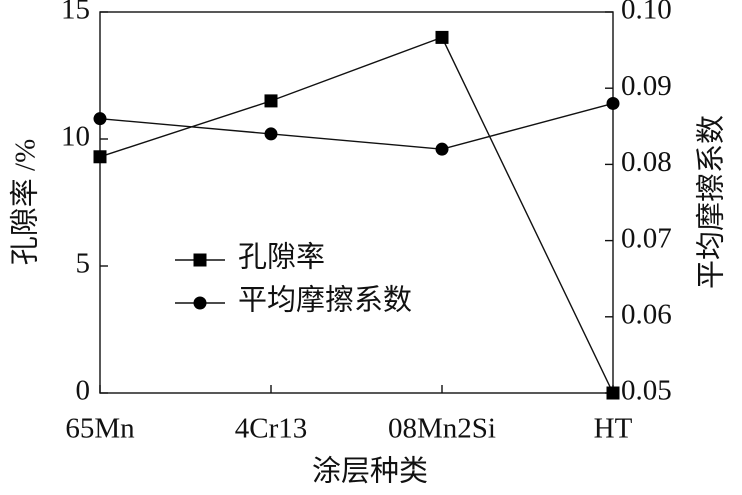 Image resolution: width=742 pixels, height=495 pixels. I want to click on x-axis-label: 涂层种类, so click(370, 471).